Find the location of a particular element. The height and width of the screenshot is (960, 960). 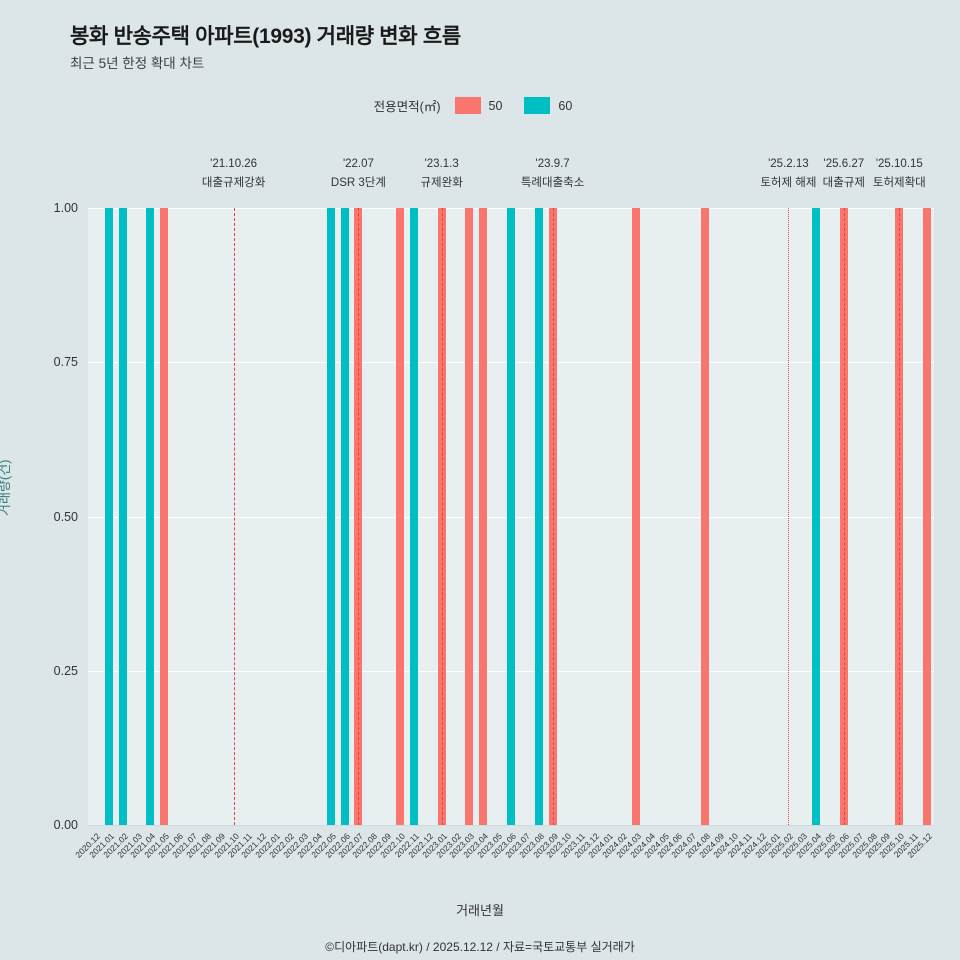

event-label-date: '23.1.3 is located at coordinates (441, 164).